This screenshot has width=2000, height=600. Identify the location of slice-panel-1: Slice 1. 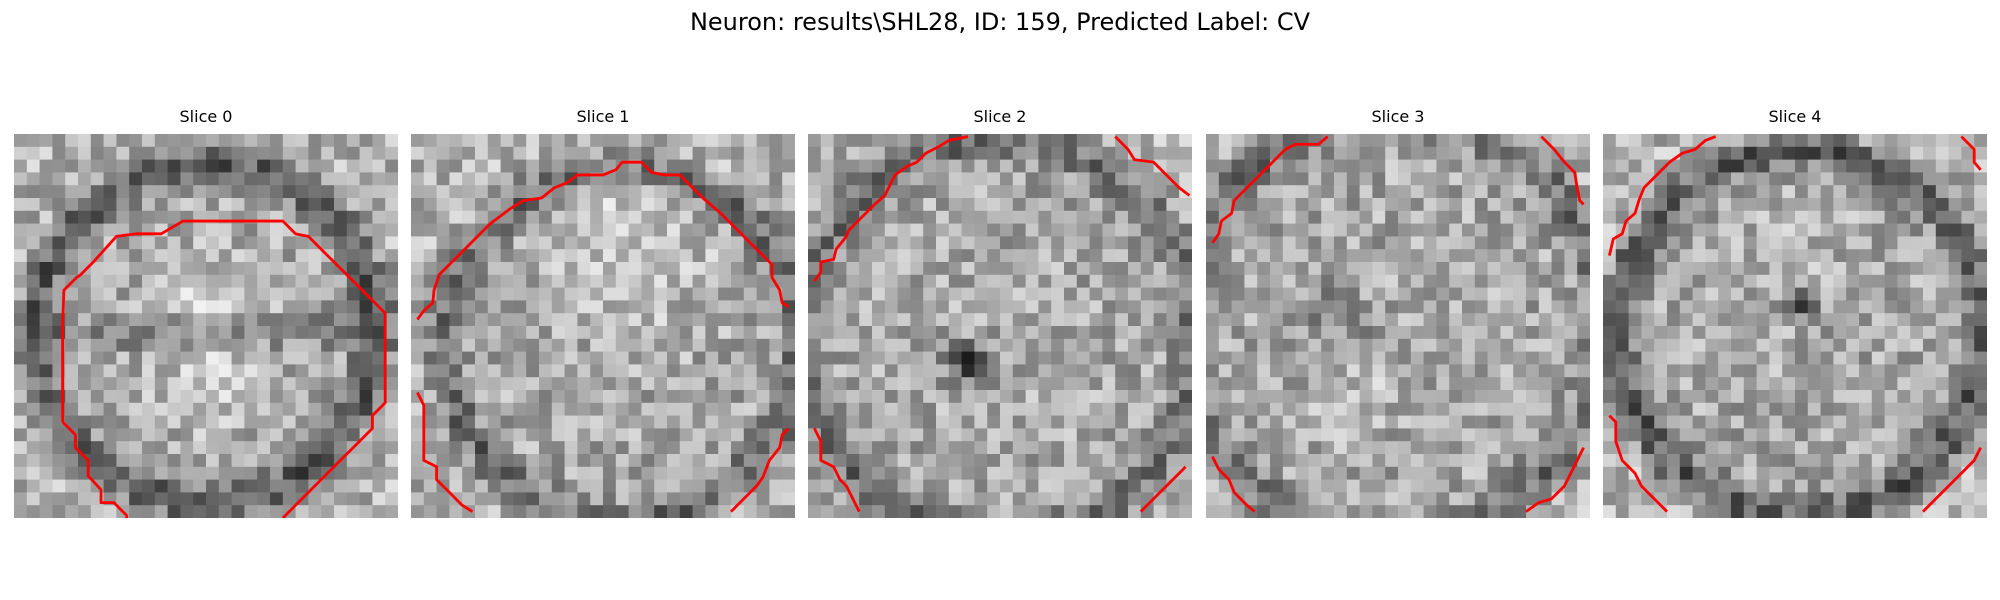
(603, 313).